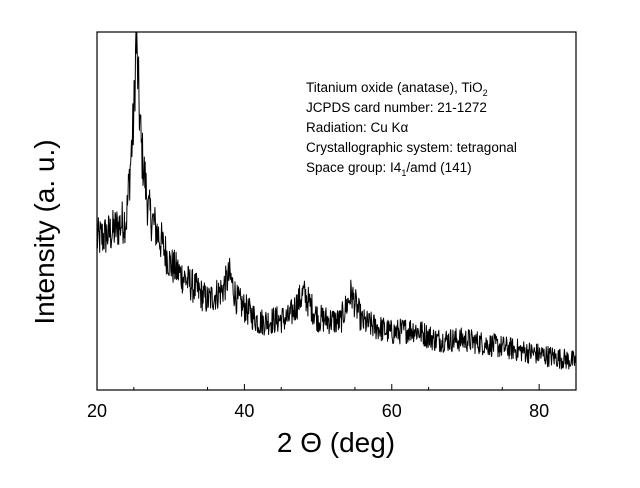  Describe the element at coordinates (389, 169) in the screenshot. I see `annotation-line: Space group: I41/amd (141)` at that location.